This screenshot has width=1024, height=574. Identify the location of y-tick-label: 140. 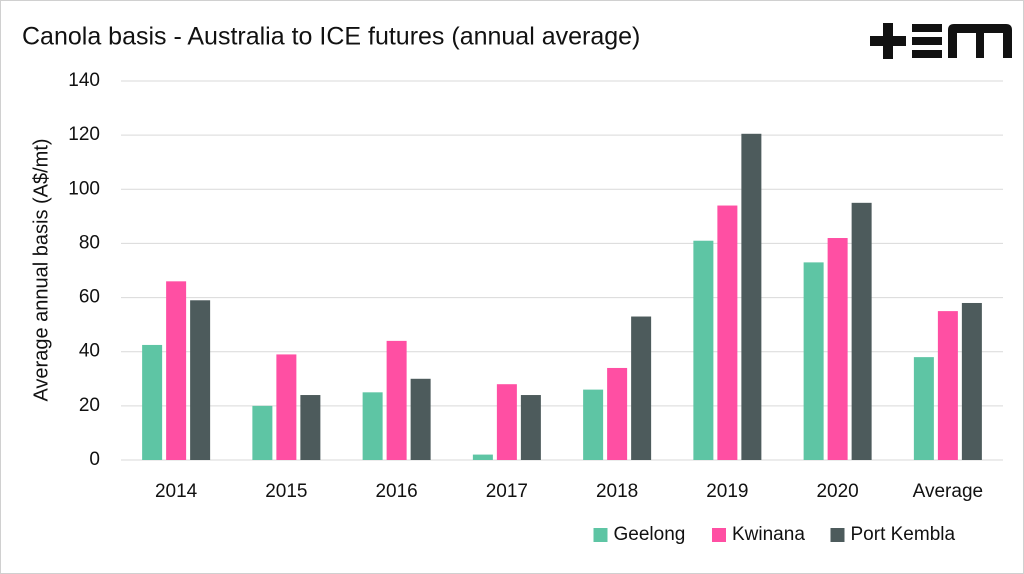
(84, 80).